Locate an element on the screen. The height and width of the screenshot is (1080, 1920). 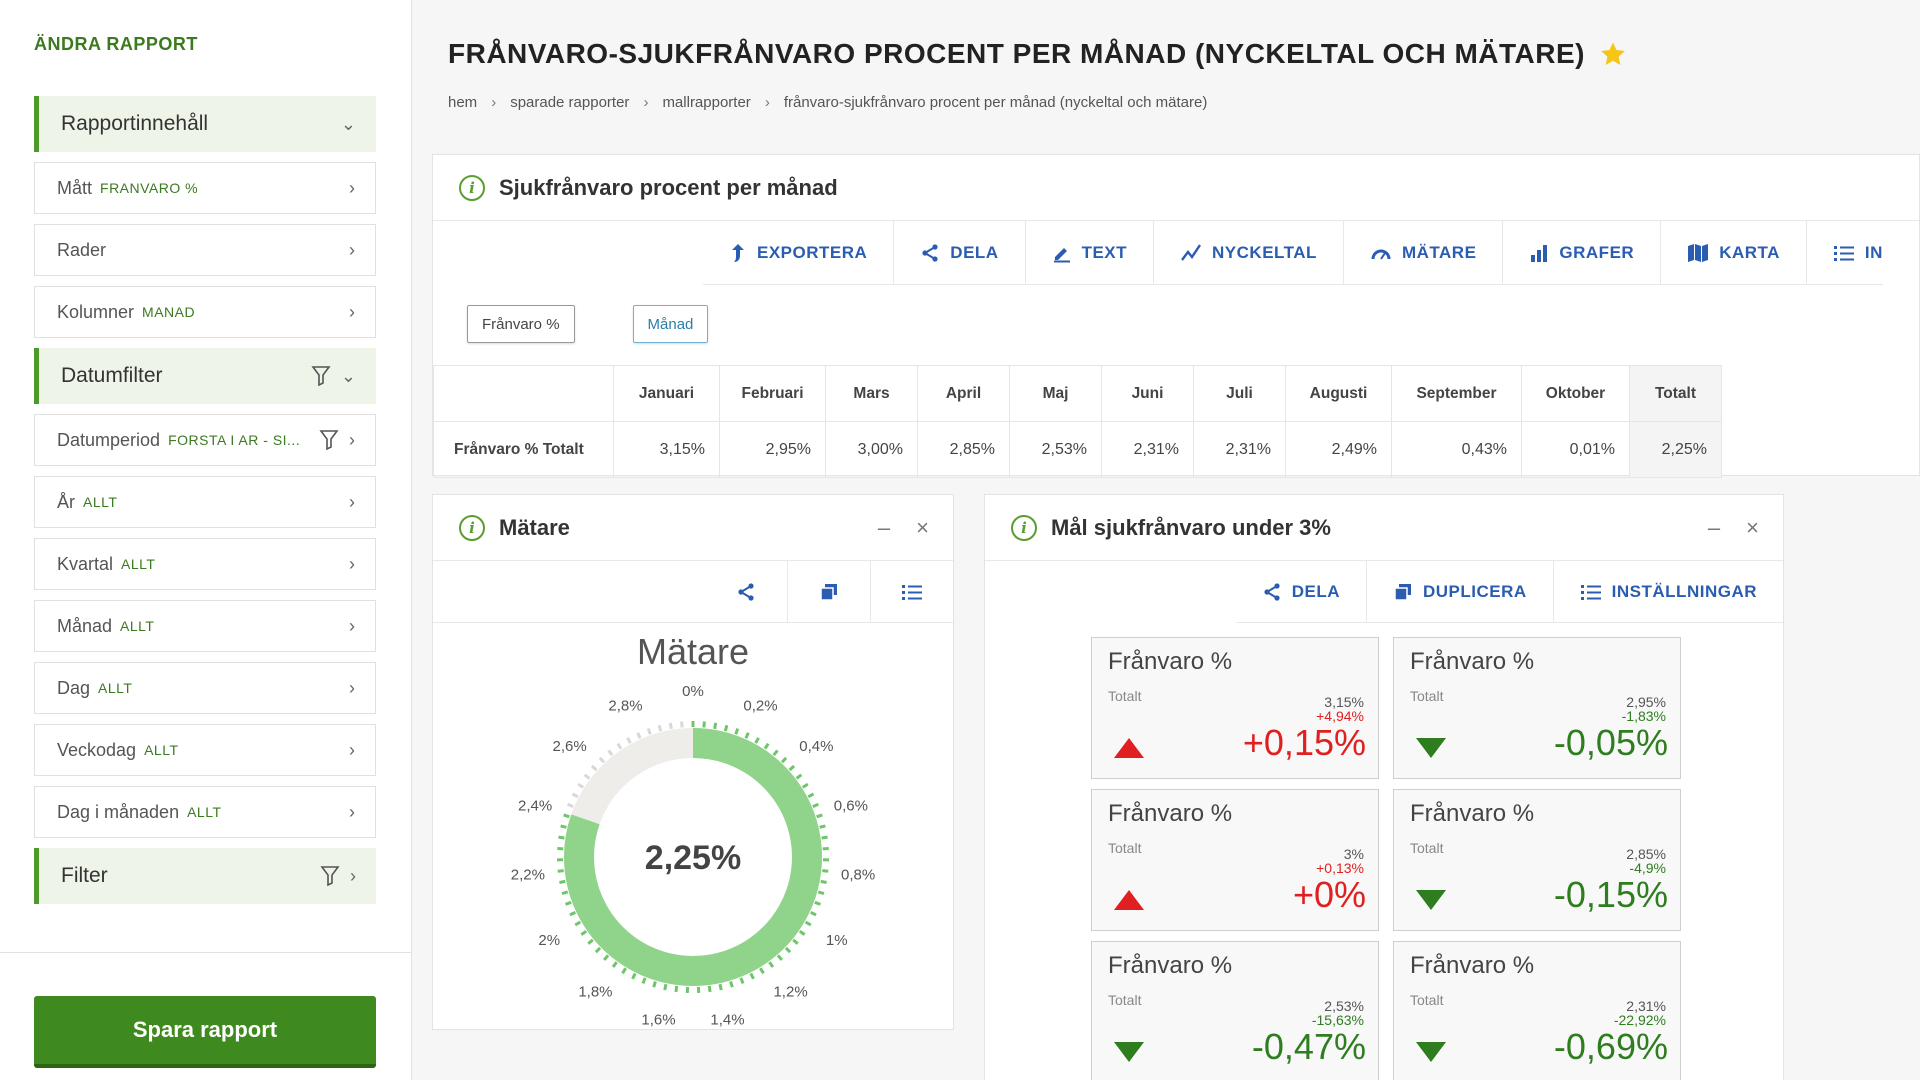
breadcrumb-link-mall: mallrapporter is located at coordinates (706, 102).